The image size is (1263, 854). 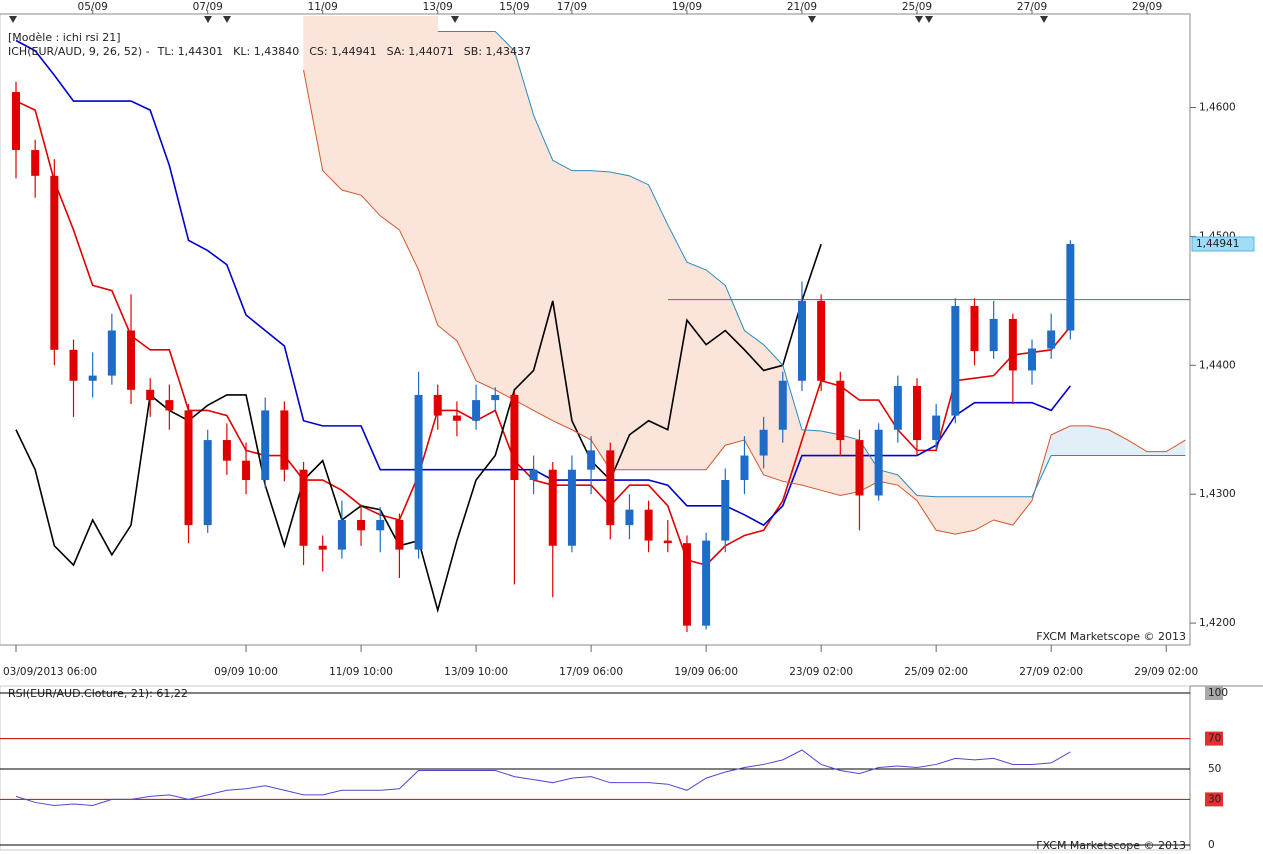 I want to click on x-tick-label: 13/09 10:00, so click(x=476, y=672).